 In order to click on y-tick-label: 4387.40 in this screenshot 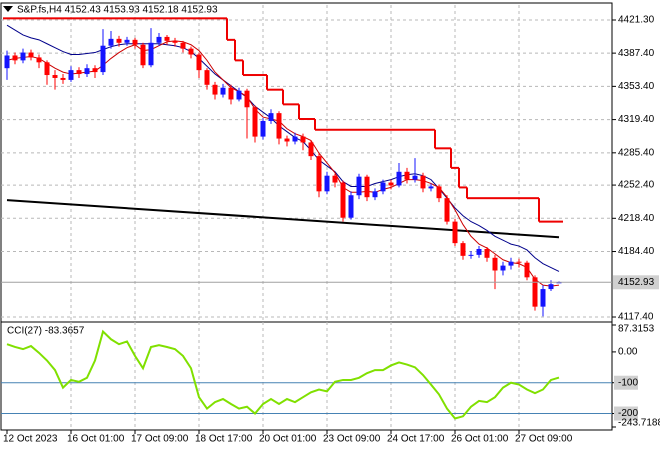, I will do `click(636, 53)`.